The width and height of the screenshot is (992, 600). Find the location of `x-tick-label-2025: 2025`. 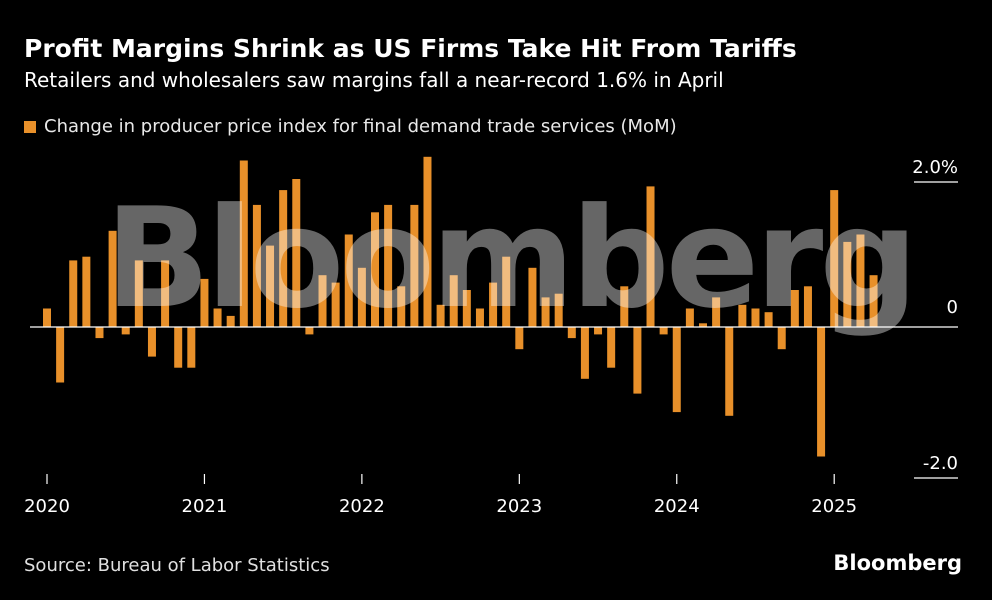

x-tick-label-2025: 2025 is located at coordinates (834, 506).